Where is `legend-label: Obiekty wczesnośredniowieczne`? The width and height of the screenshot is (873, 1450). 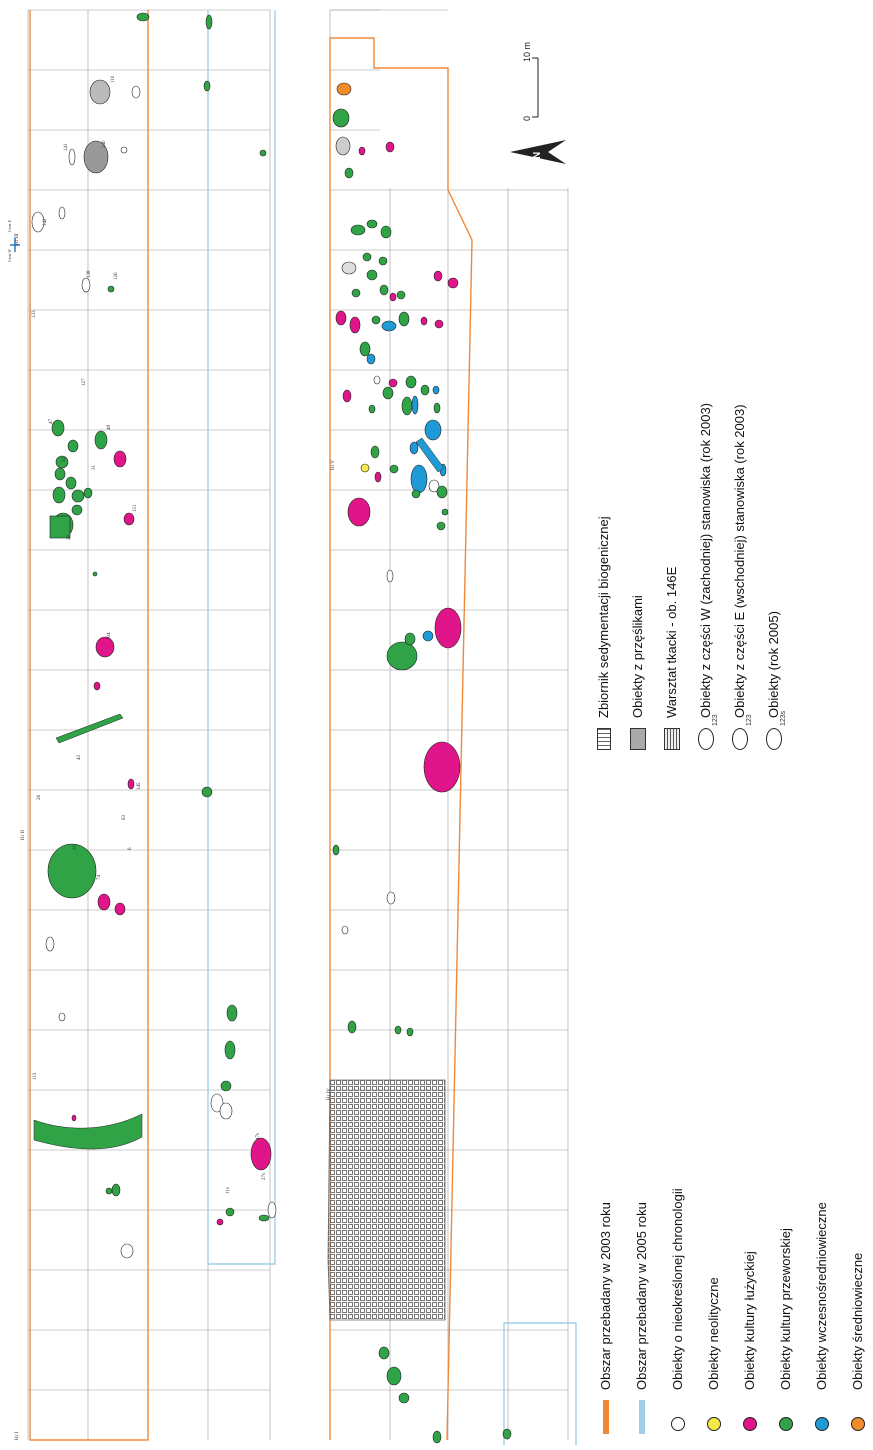
legend-label: Obiekty wczesnośredniowieczne is located at coordinates (821, 1296).